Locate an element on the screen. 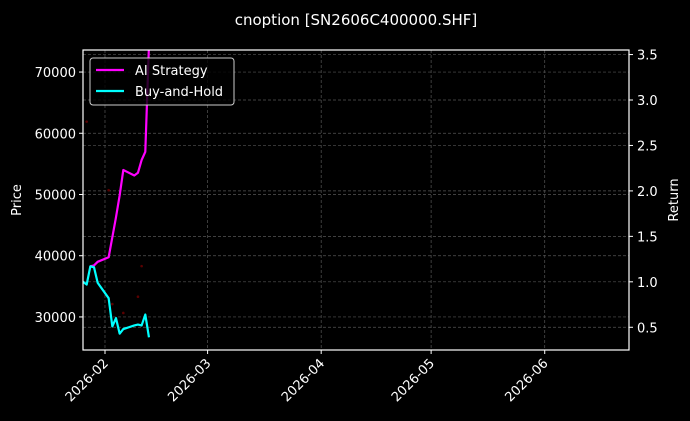  y-axis-left-label: Price is located at coordinates (17, 200).